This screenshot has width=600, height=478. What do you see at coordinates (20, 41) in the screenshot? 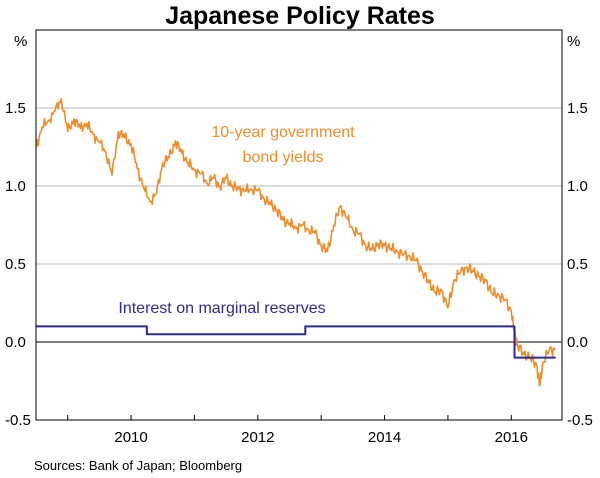
I see `left-unit-label: %` at bounding box center [20, 41].